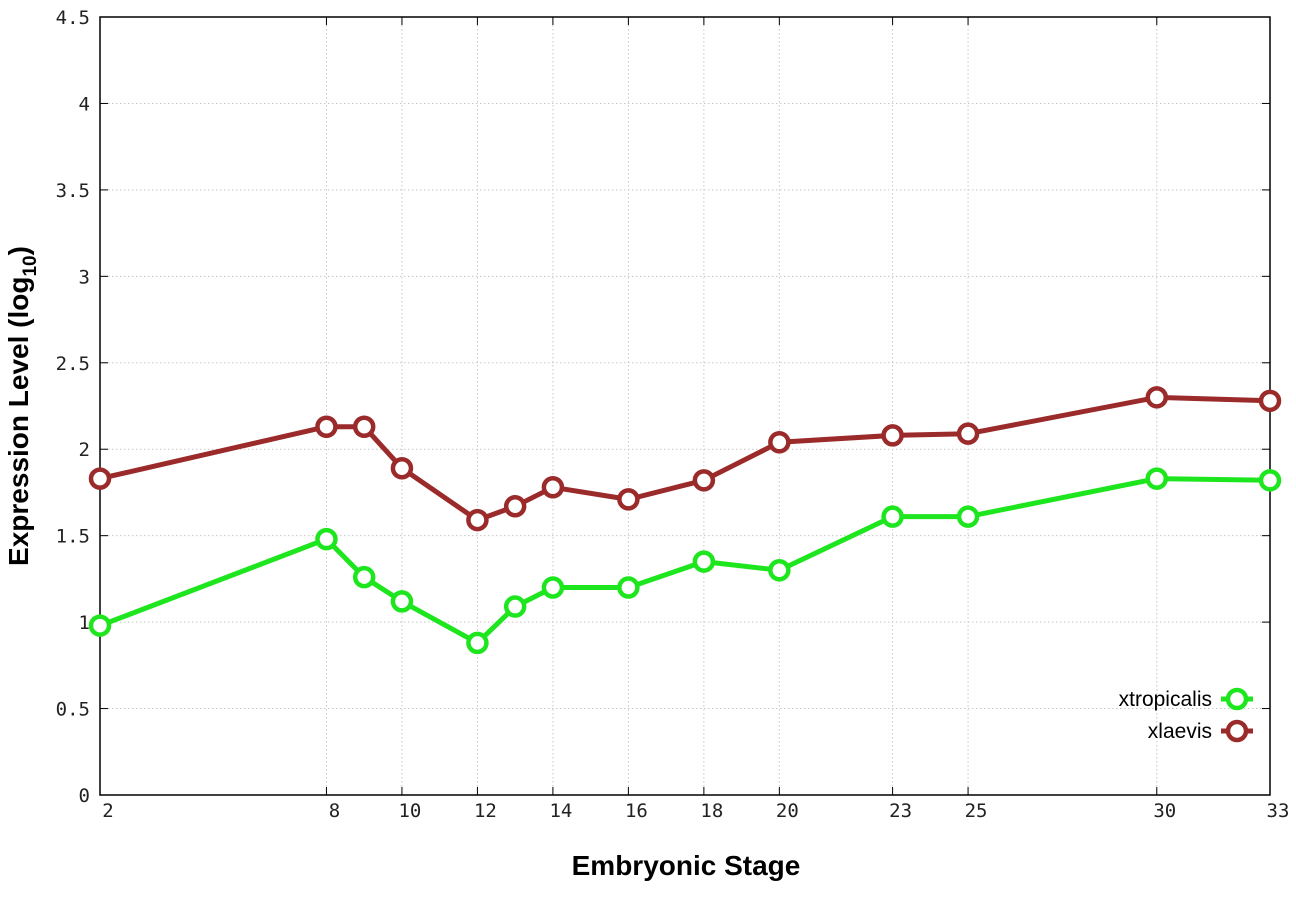 Image resolution: width=1296 pixels, height=907 pixels. Describe the element at coordinates (711, 811) in the screenshot. I see `x-tick-label: 18` at that location.